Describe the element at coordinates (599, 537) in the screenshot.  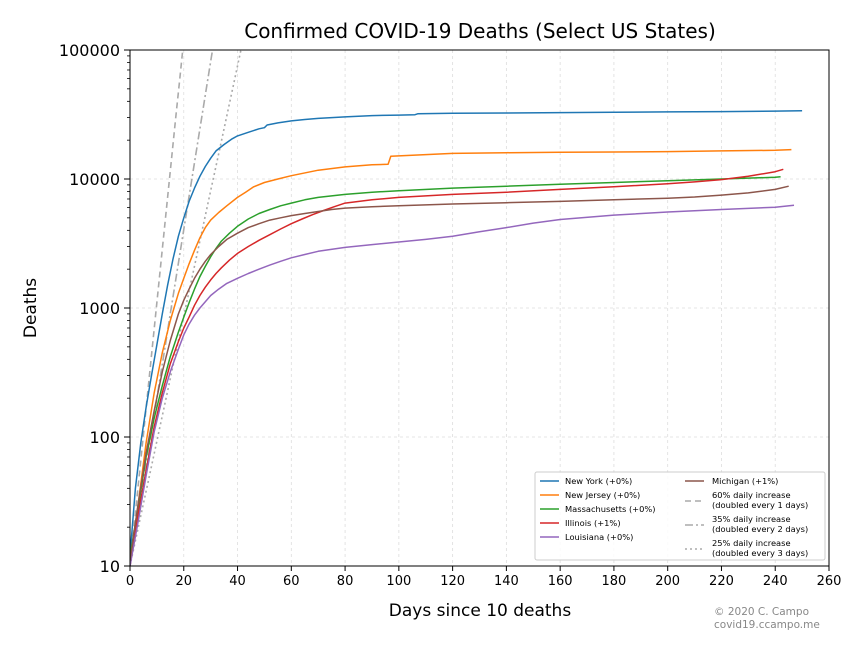
I see `legend-label: Louisiana (+0%)` at that location.